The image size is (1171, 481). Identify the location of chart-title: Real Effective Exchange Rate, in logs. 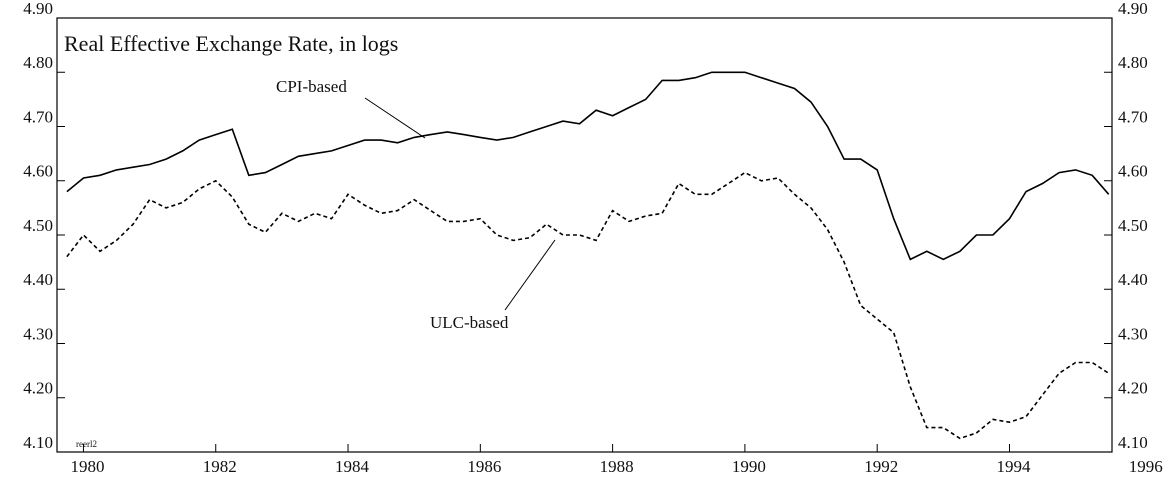
(231, 43).